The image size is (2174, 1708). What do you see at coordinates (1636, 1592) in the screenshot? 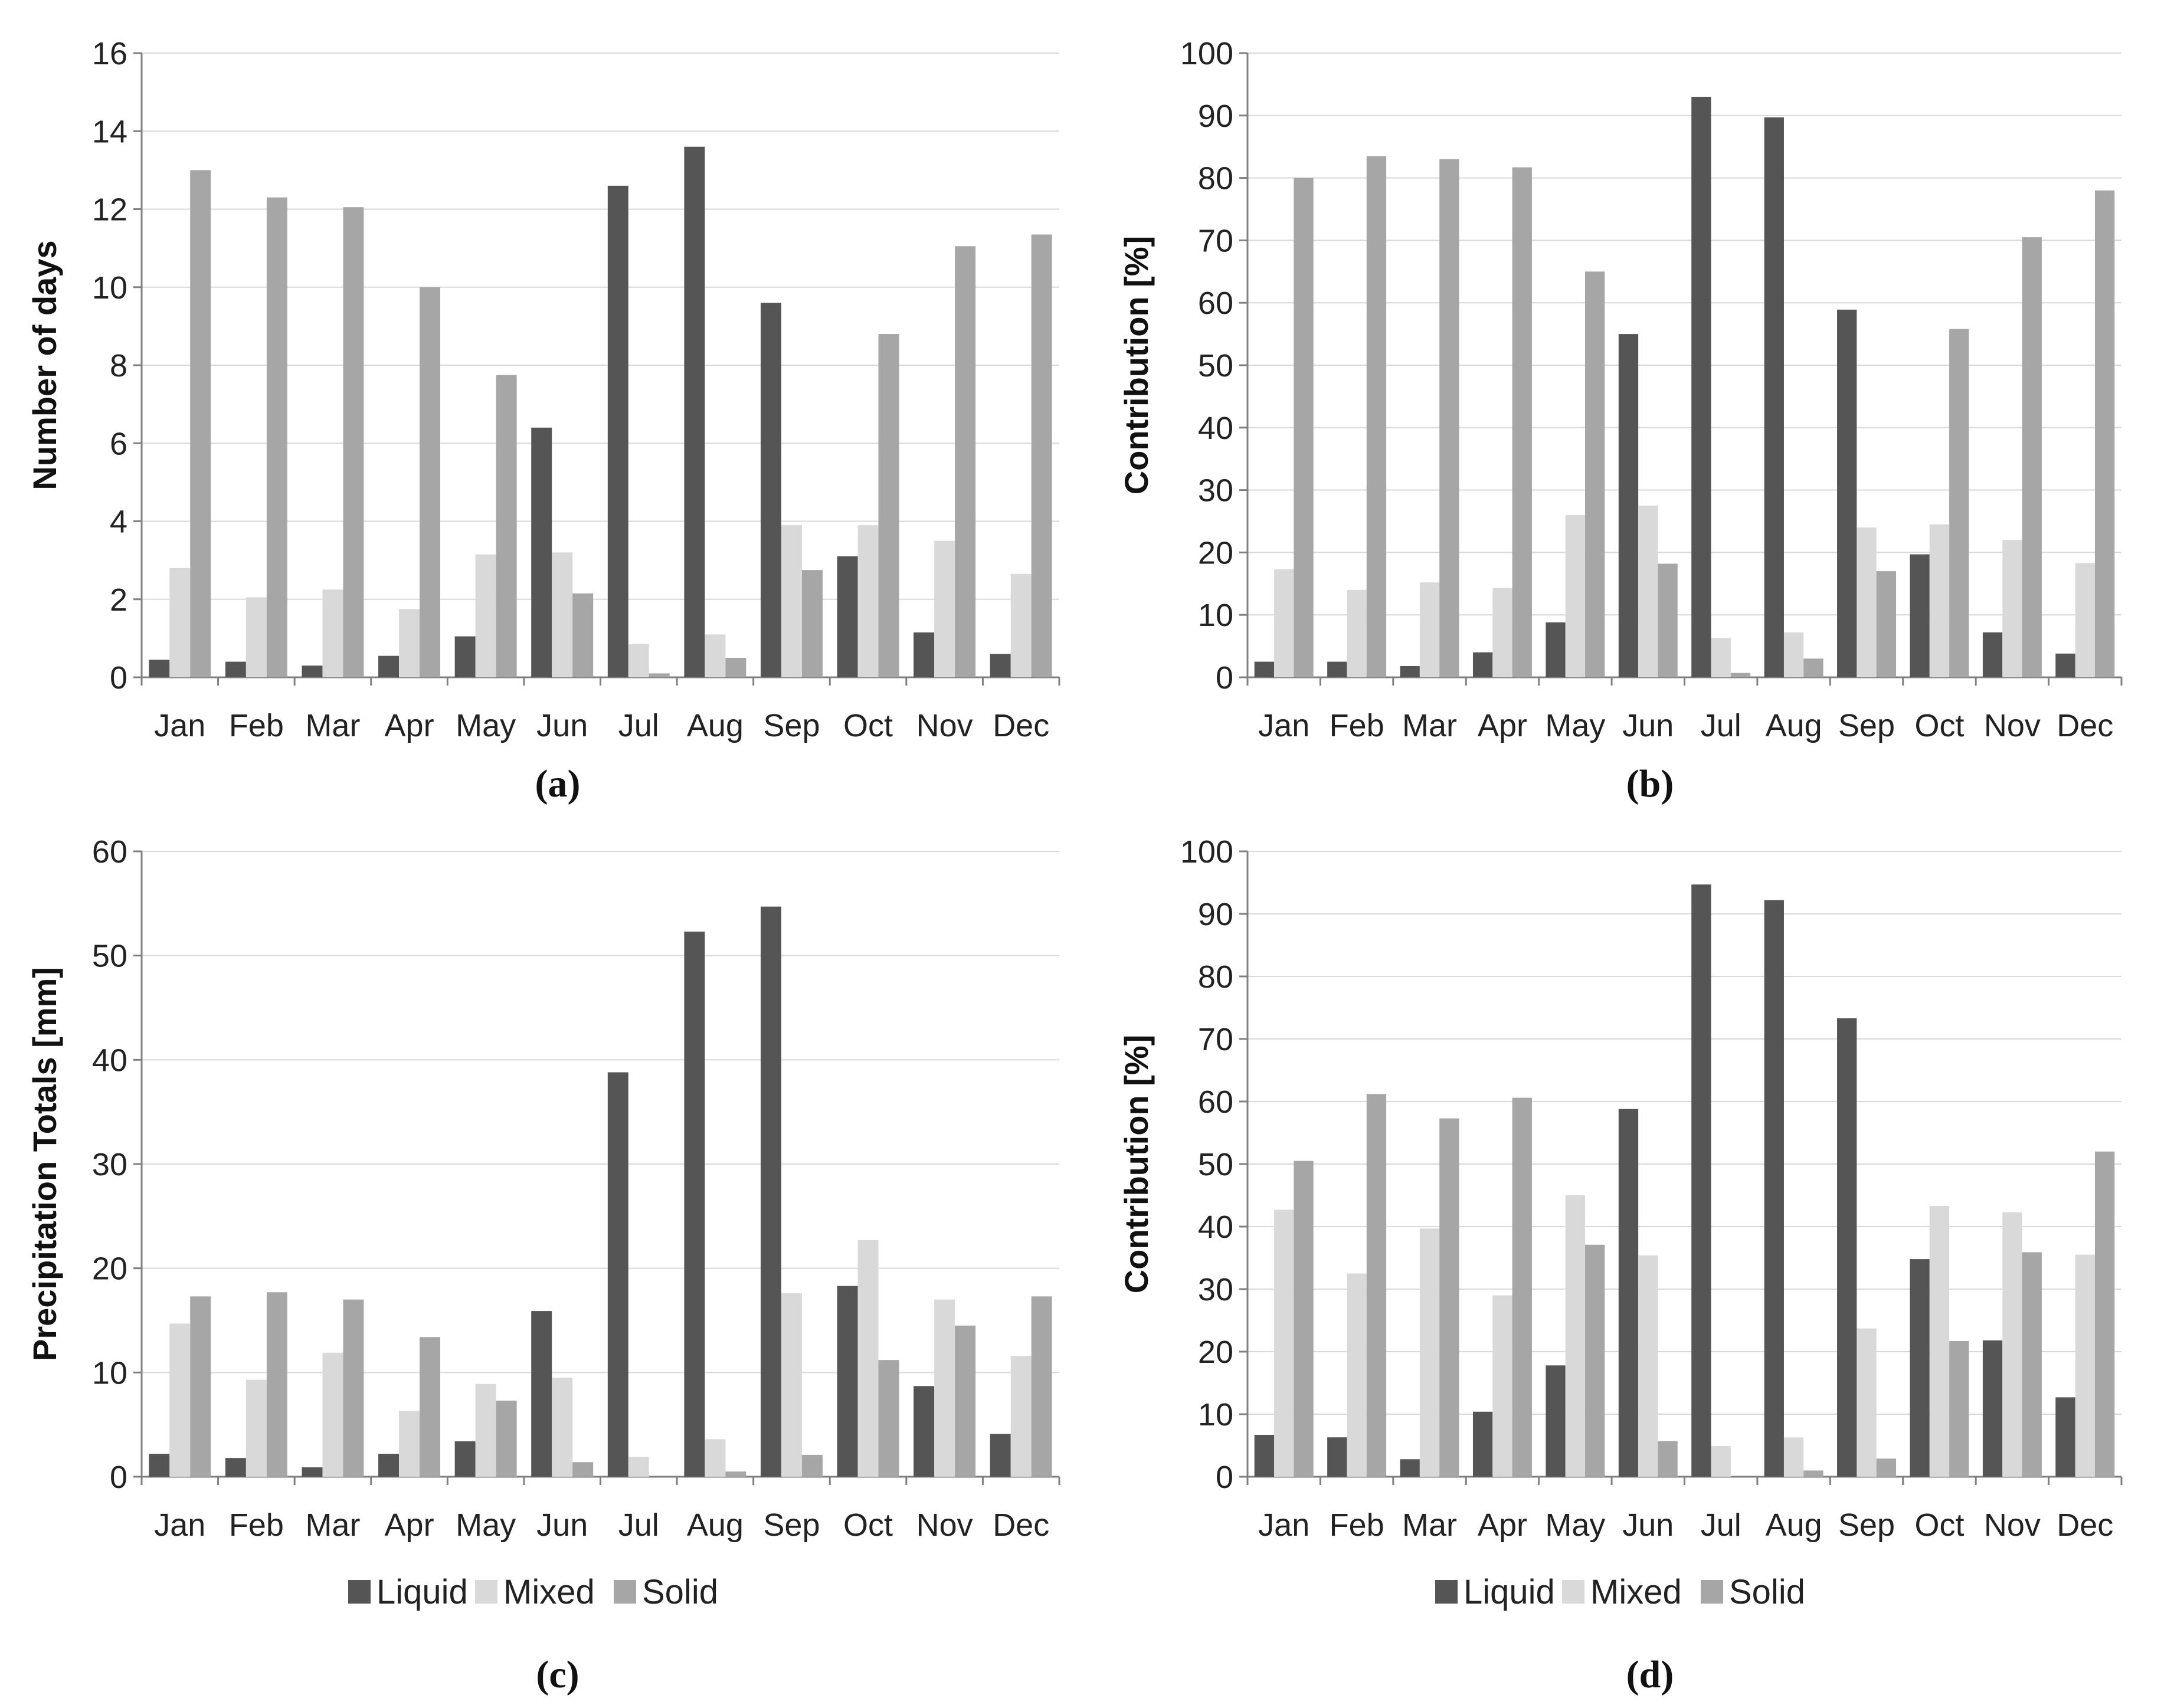
I see `legend-label-mixed: Mixed` at bounding box center [1636, 1592].